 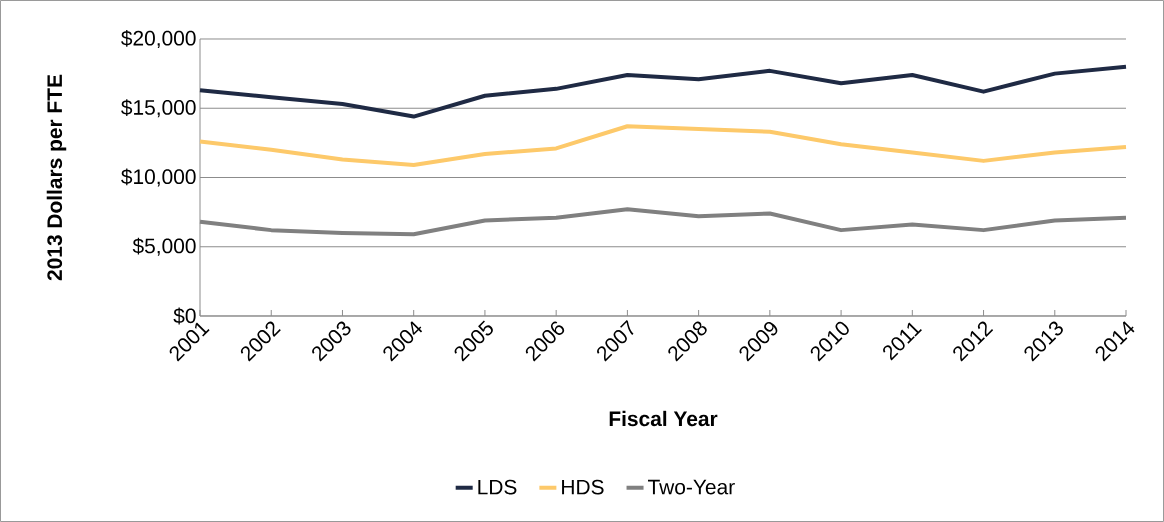 What do you see at coordinates (158, 108) in the screenshot?
I see `y-tick-label: $15,000` at bounding box center [158, 108].